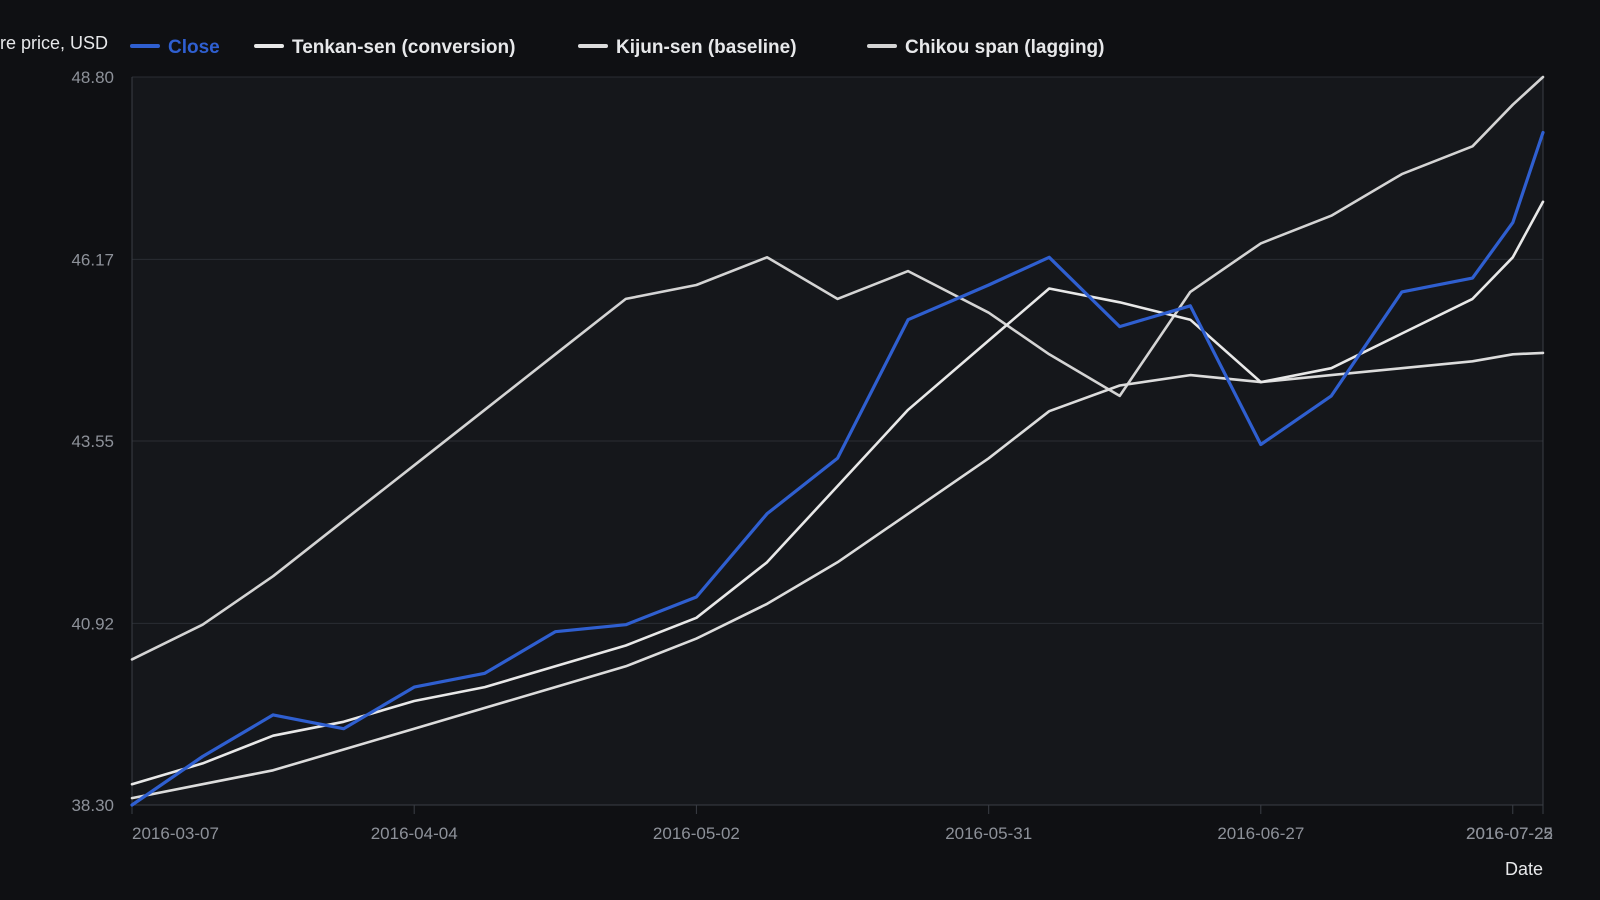 This screenshot has width=1600, height=900. What do you see at coordinates (414, 833) in the screenshot?
I see `x-tick-label: 2016-04-04` at bounding box center [414, 833].